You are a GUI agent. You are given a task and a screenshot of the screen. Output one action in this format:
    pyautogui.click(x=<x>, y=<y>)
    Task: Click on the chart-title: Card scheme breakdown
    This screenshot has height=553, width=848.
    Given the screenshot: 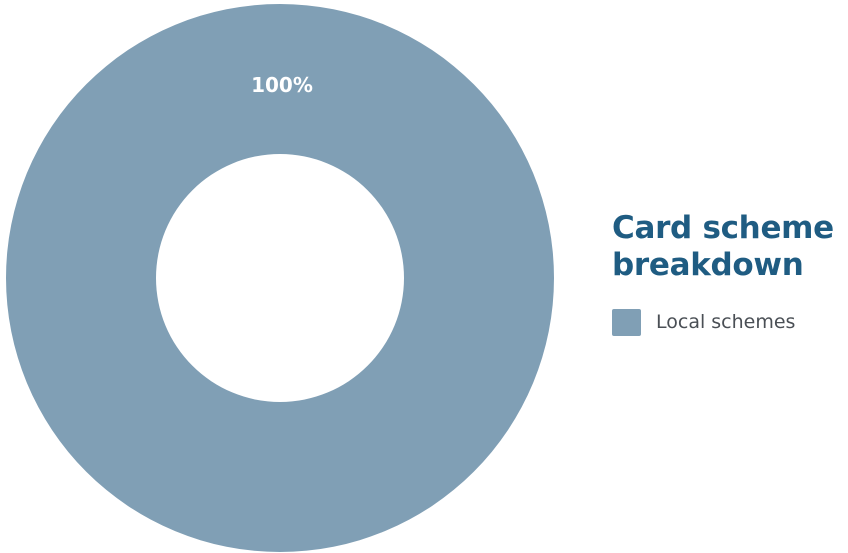 What is the action you would take?
    pyautogui.click(x=728, y=247)
    